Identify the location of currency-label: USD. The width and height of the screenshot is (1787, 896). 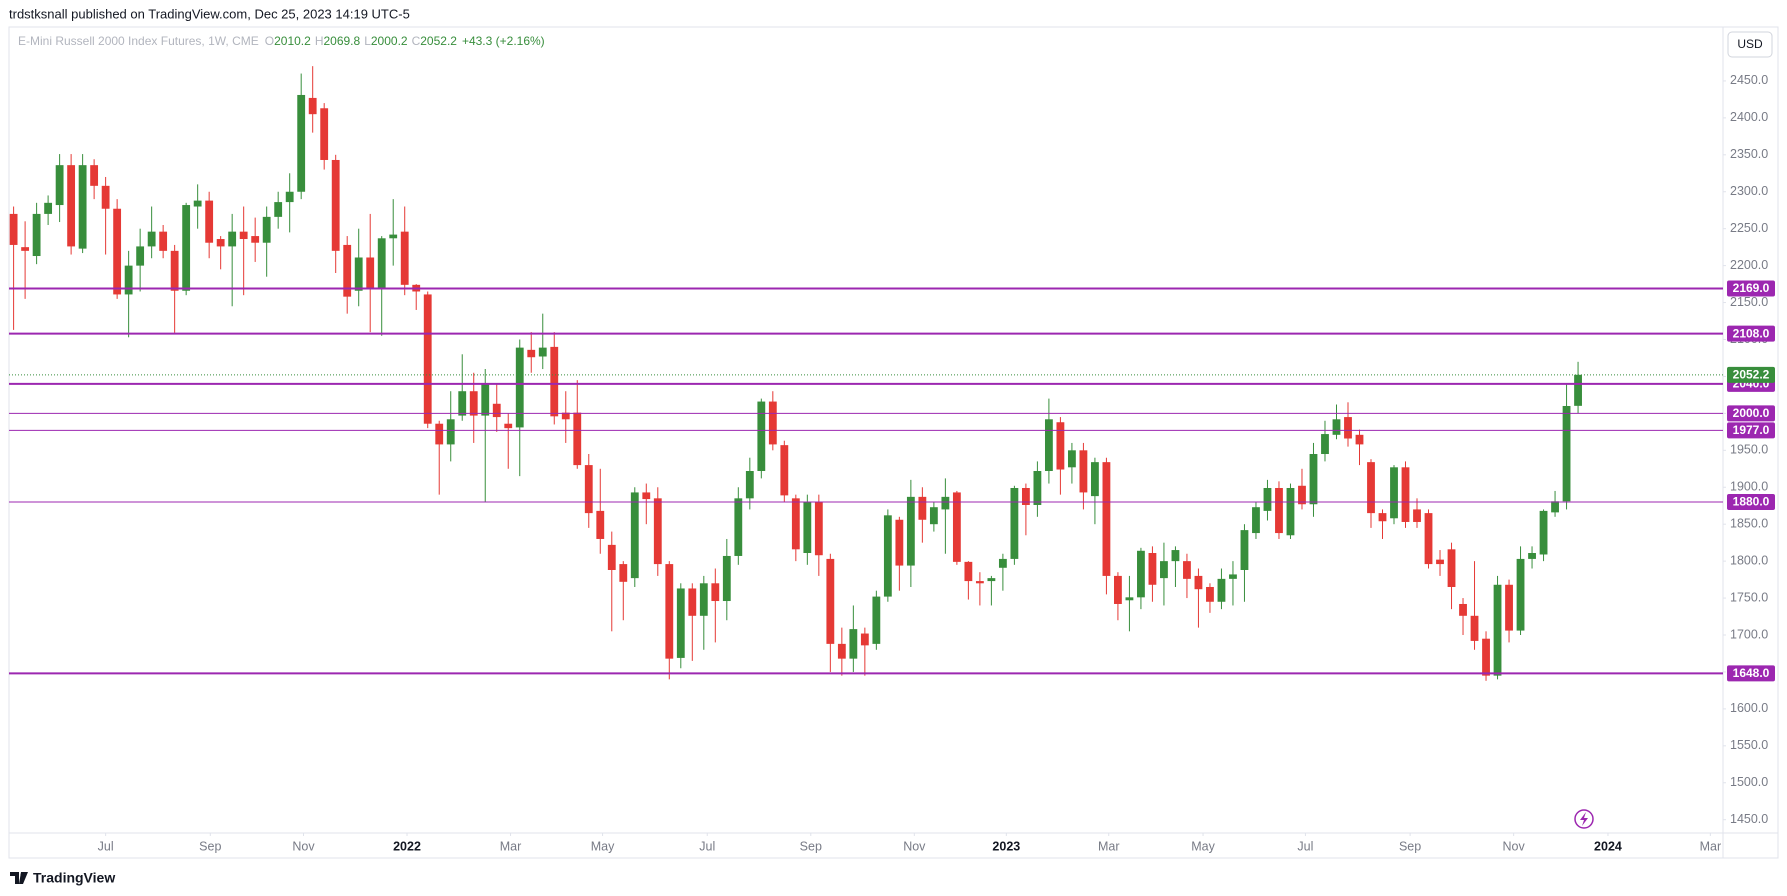
(1750, 44).